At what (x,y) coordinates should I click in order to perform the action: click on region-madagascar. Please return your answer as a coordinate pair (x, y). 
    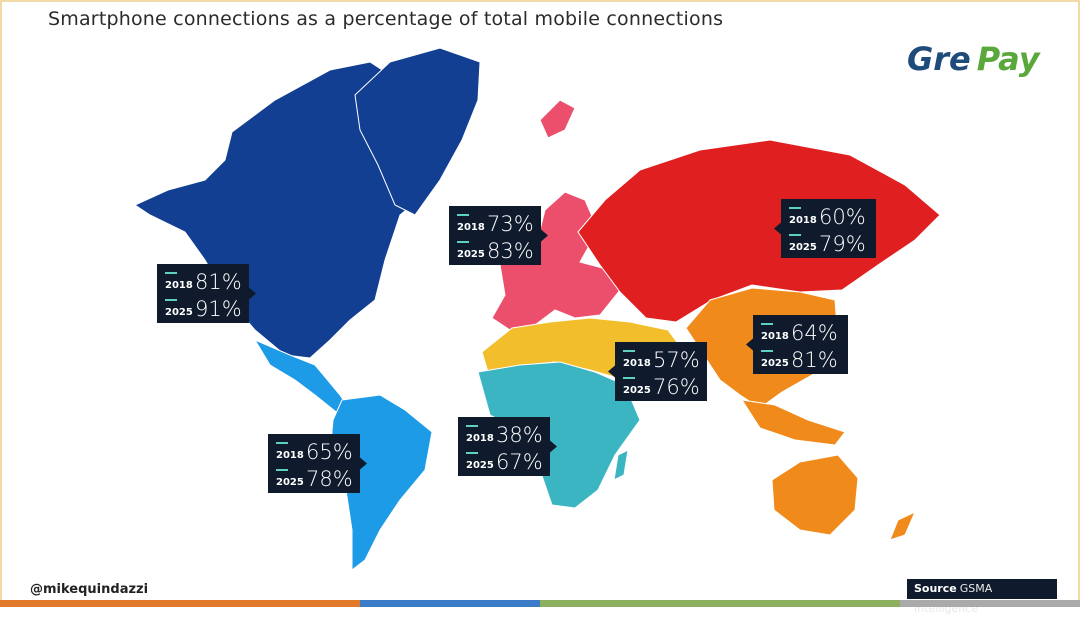
    Looking at the image, I should click on (621, 465).